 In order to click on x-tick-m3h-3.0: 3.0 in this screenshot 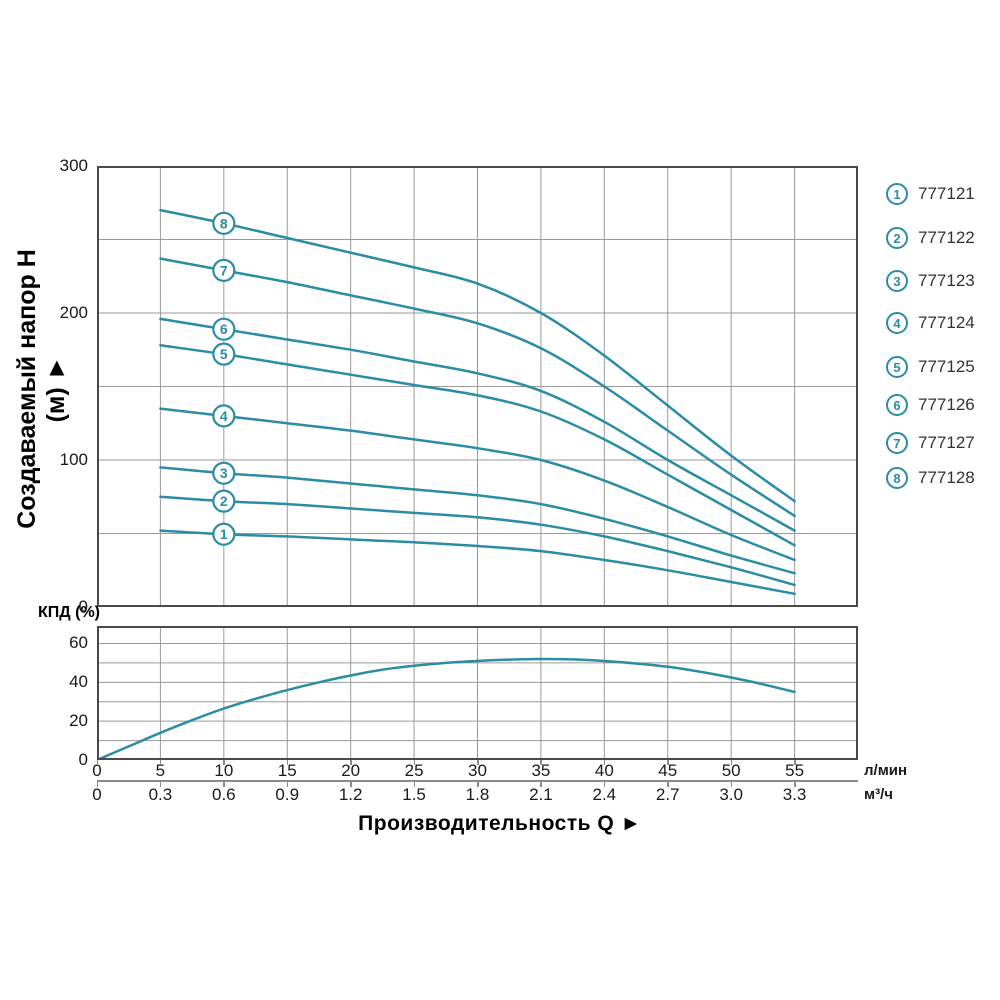, I will do `click(731, 794)`.